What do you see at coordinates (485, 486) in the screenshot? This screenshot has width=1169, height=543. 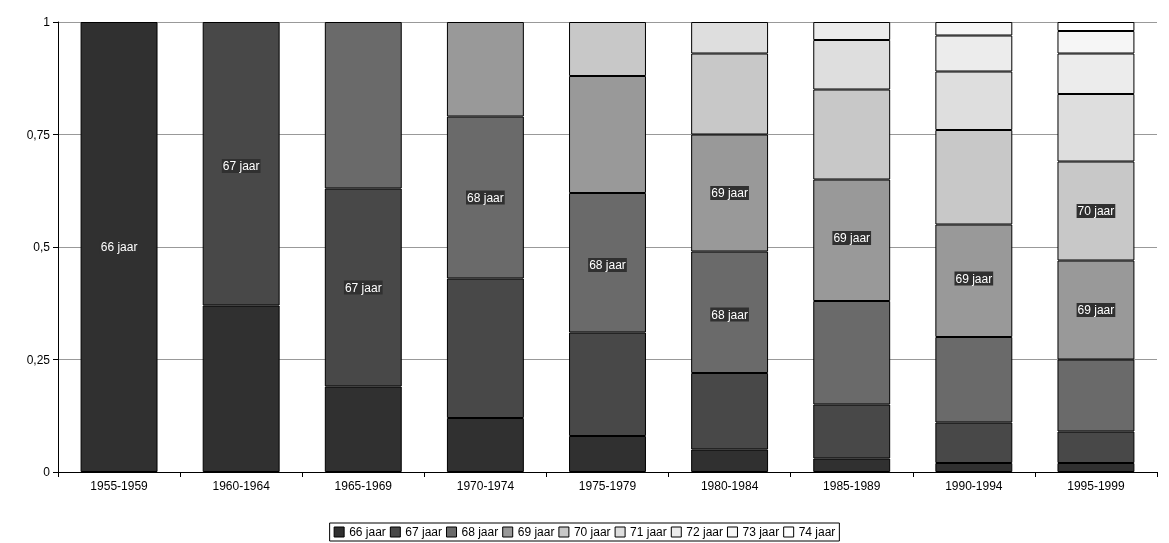 I see `x-tick-label: 1970-1974` at bounding box center [485, 486].